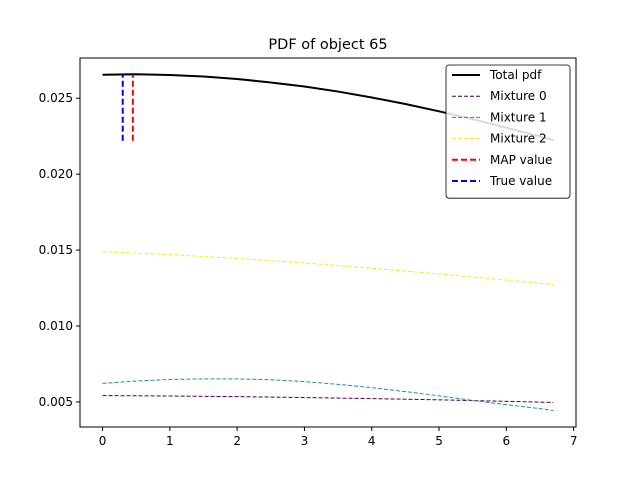 The width and height of the screenshot is (640, 480). I want to click on x-tick-label: 7, so click(574, 441).